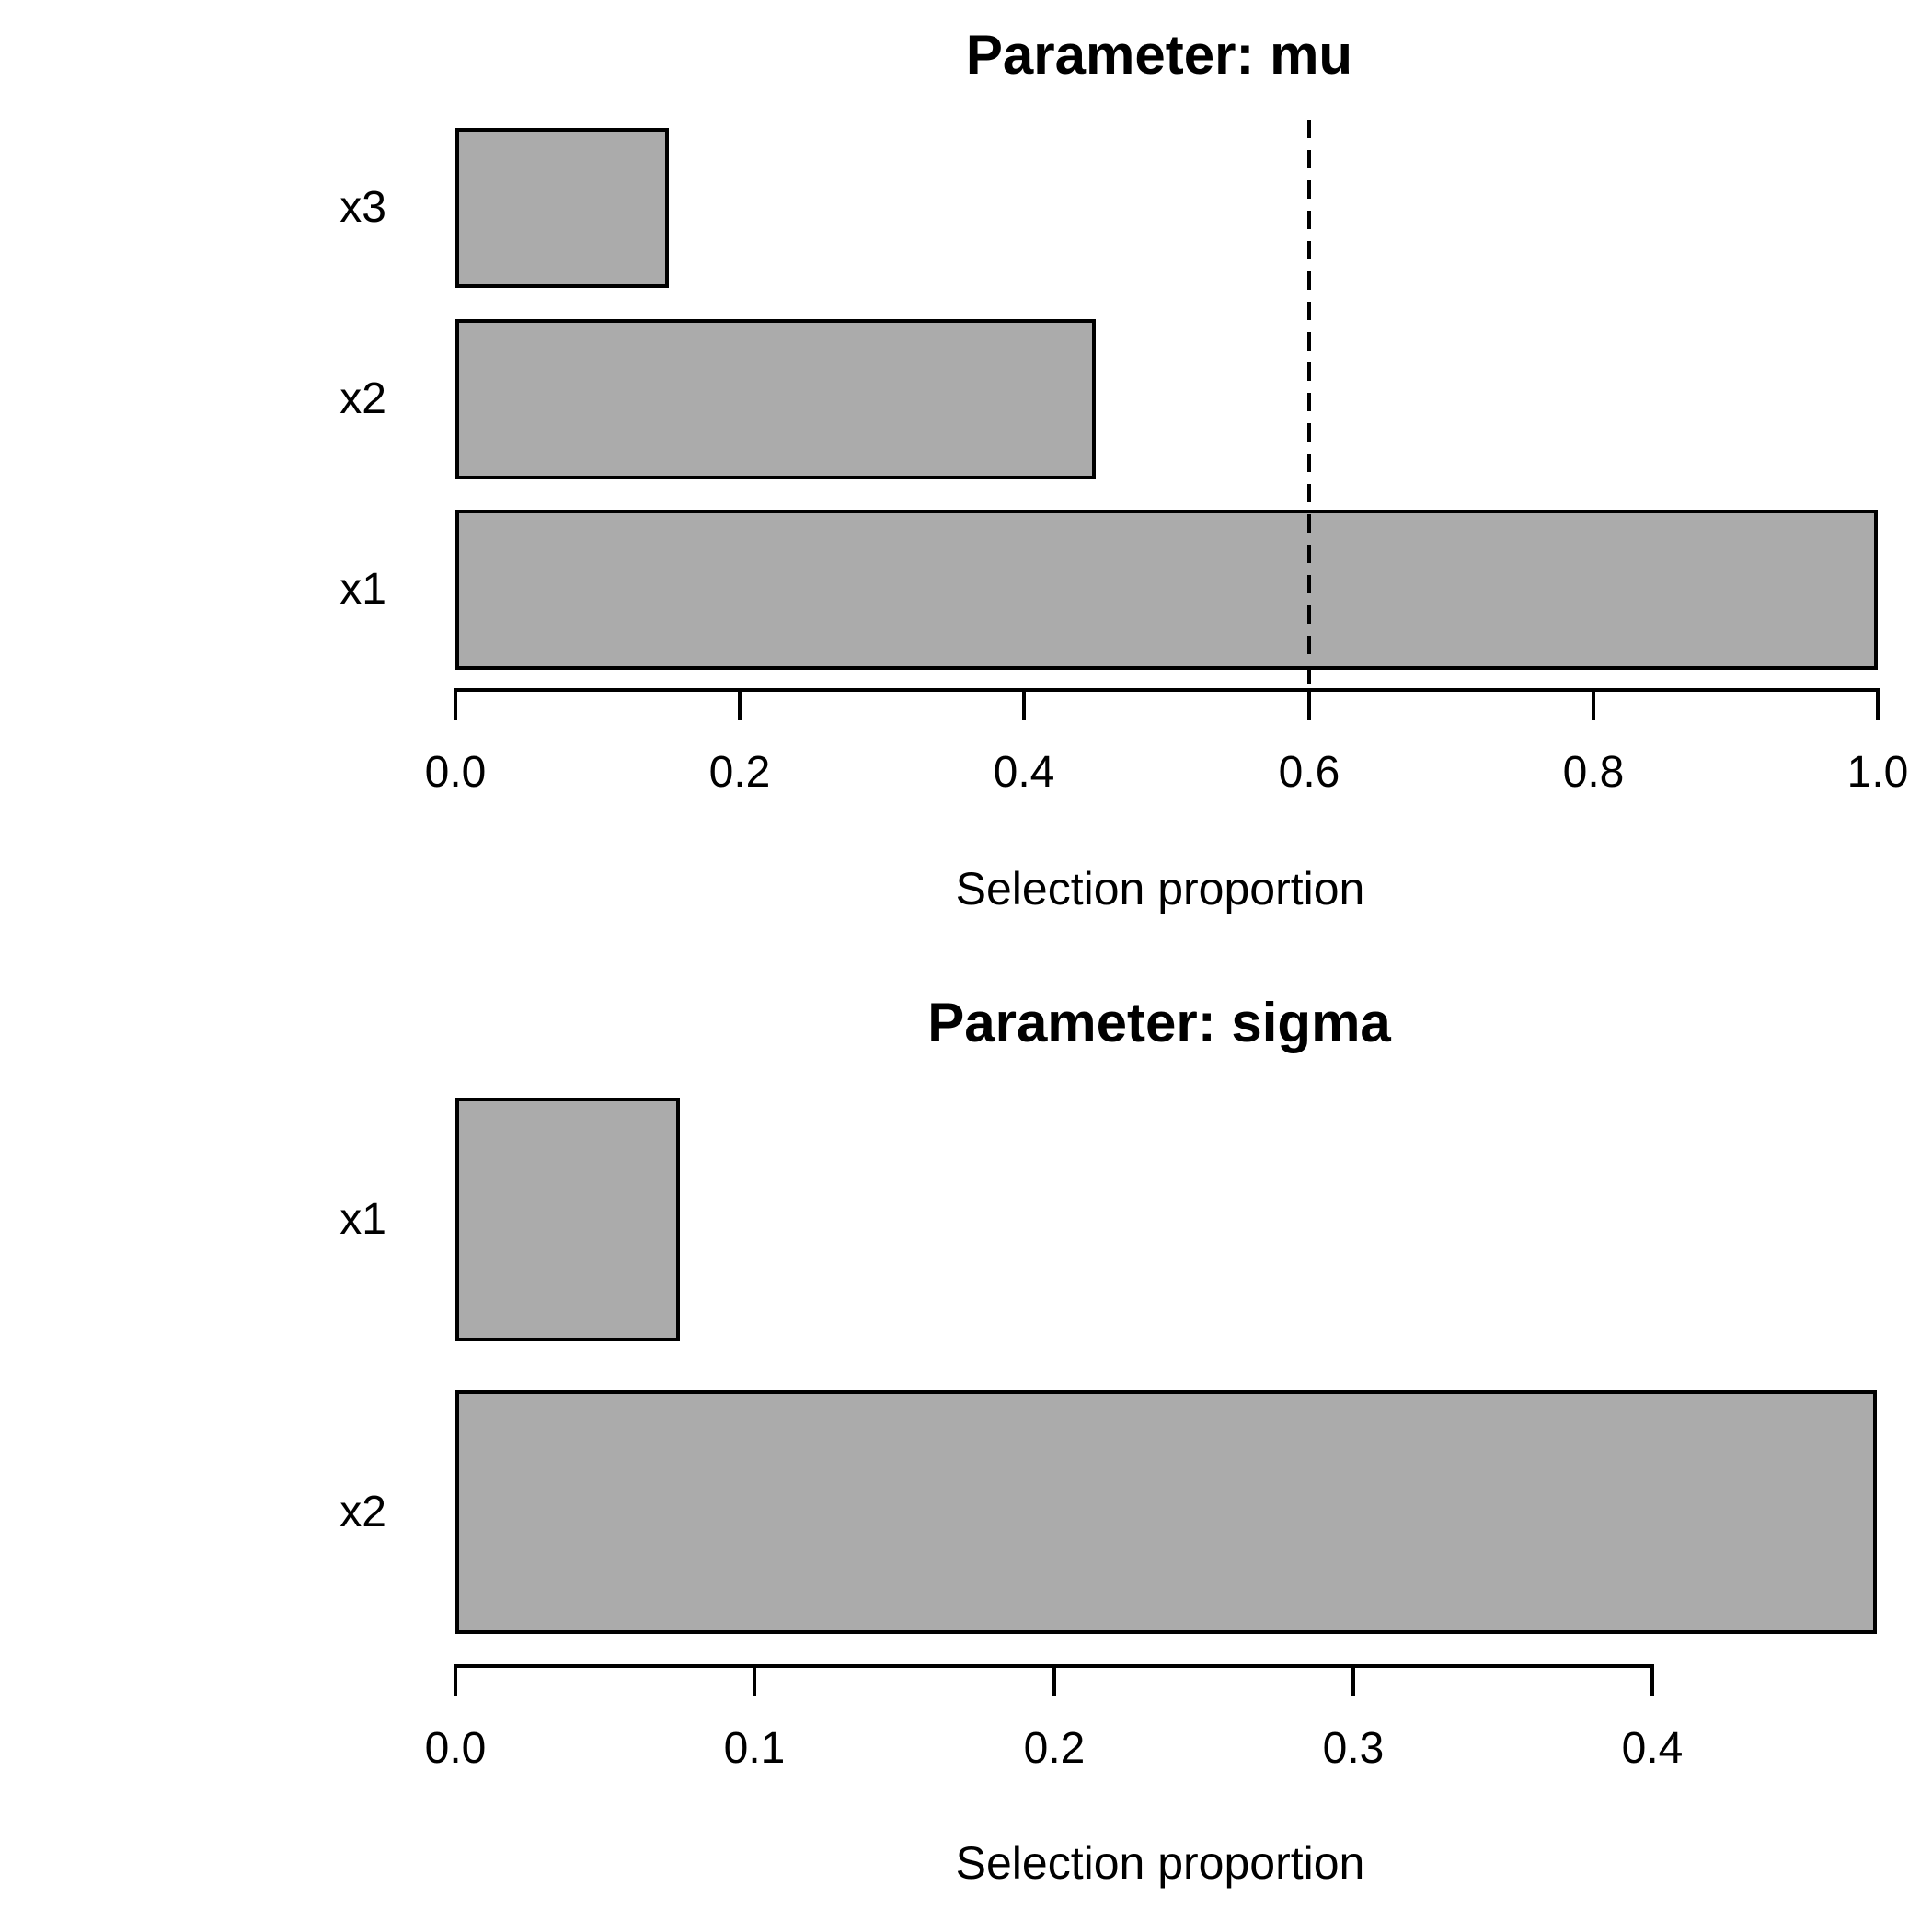 This screenshot has height=1932, width=1932. What do you see at coordinates (1167, 690) in the screenshot?
I see `x-axis-line` at bounding box center [1167, 690].